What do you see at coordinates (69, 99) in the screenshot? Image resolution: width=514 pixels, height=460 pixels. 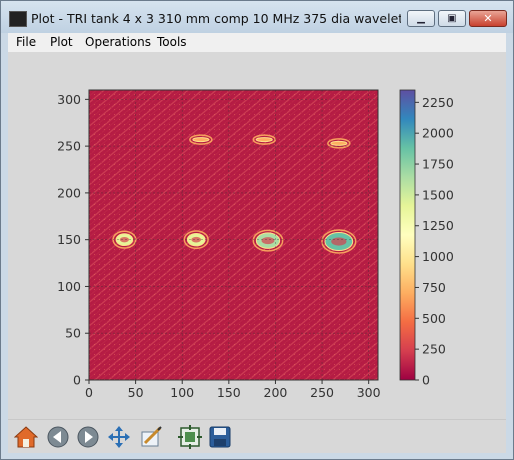 I see `y-tick-label: 300` at bounding box center [69, 99].